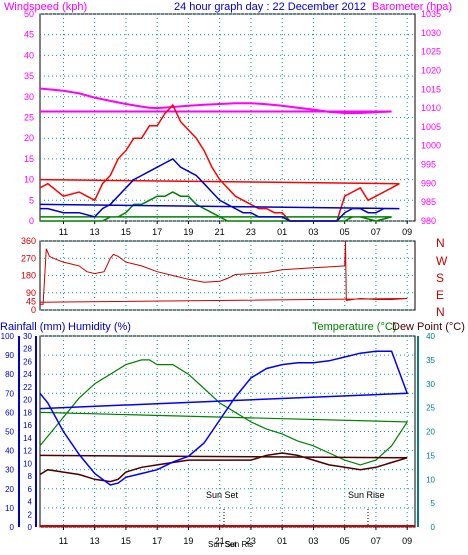  Describe the element at coordinates (431, 108) in the screenshot. I see `baro-y-tick-label: 1010` at that location.